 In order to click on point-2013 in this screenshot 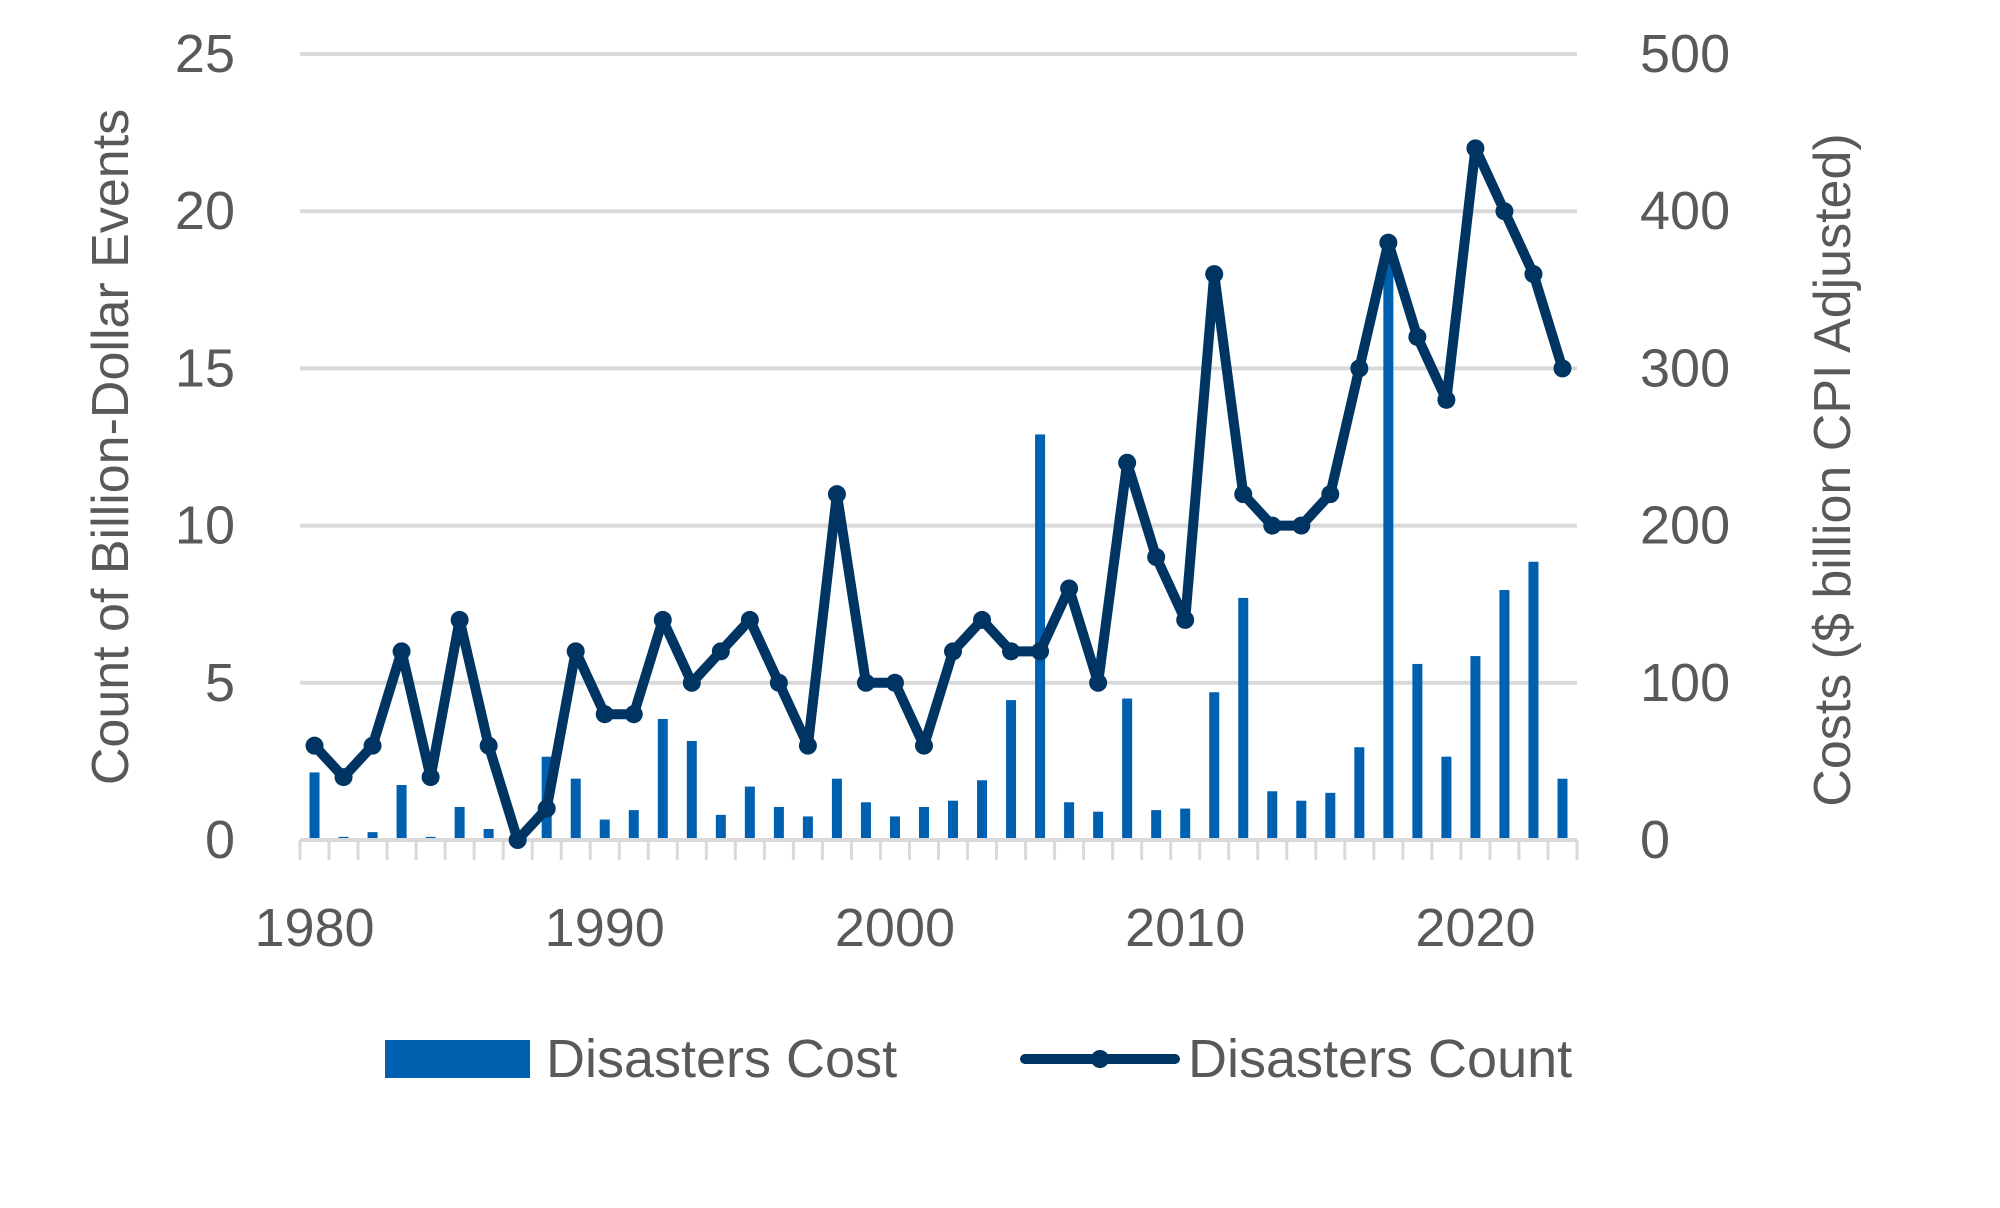, I will do `click(1272, 525)`.